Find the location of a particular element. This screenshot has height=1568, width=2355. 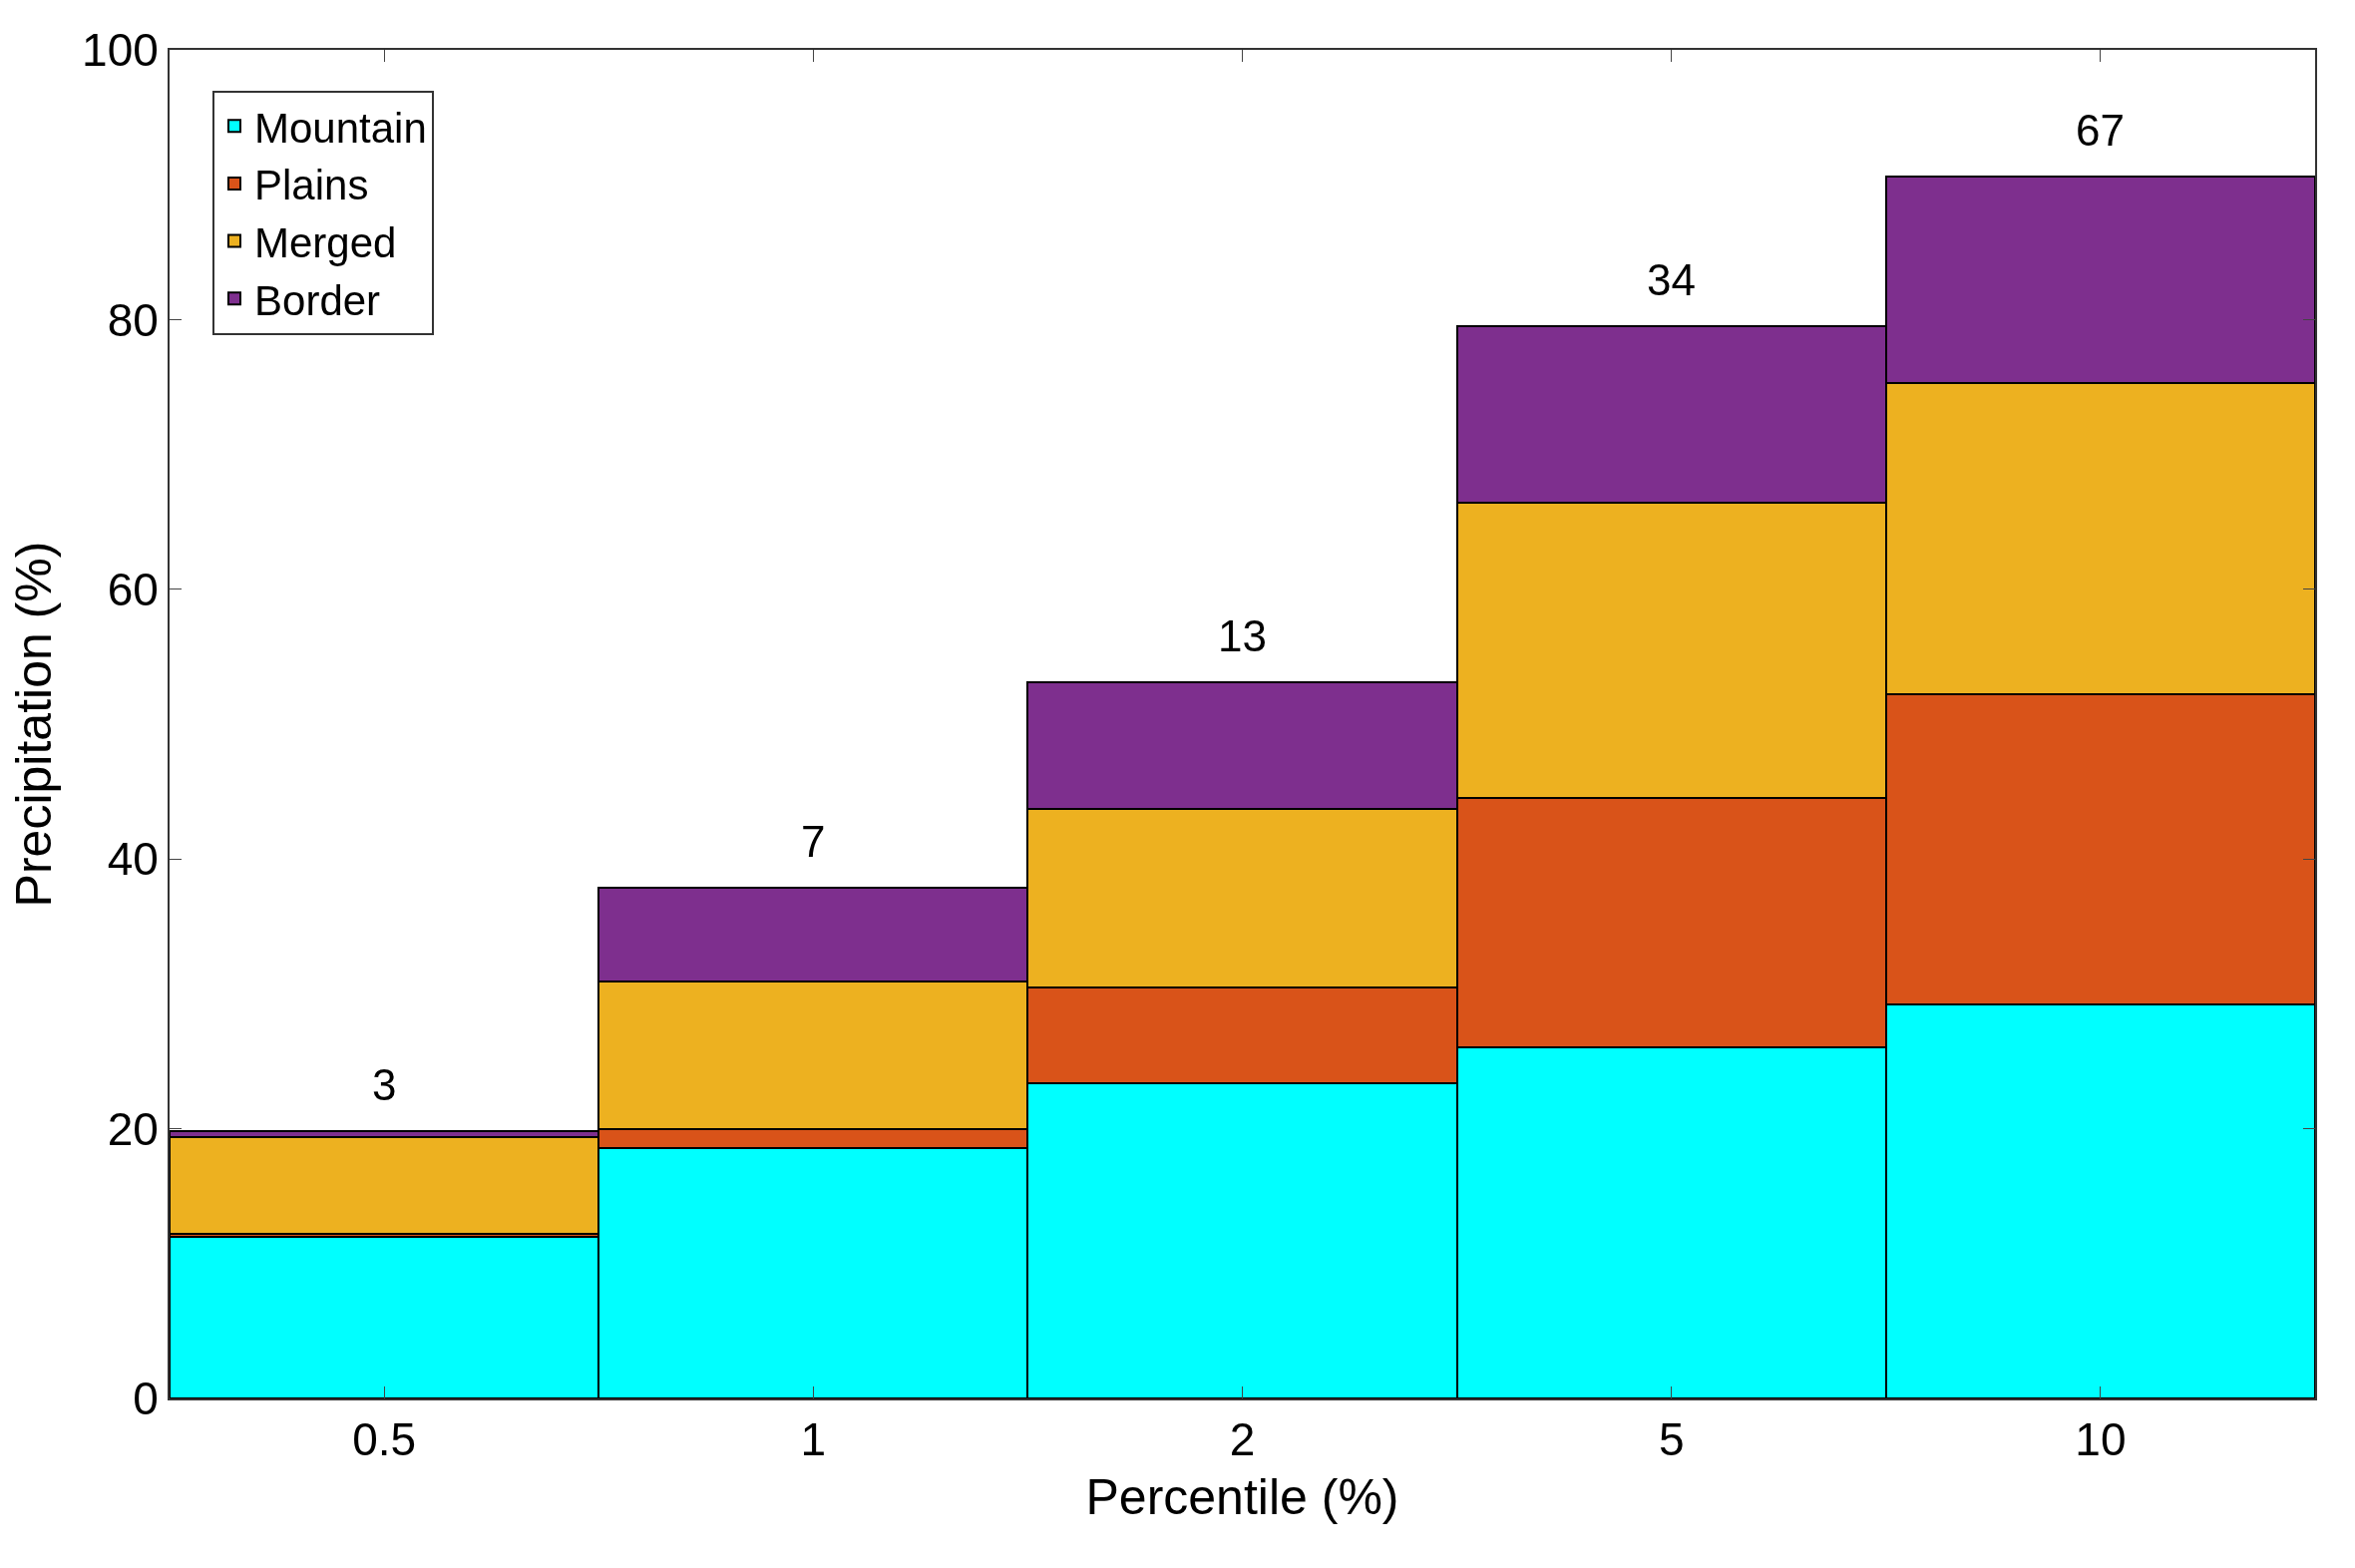

legend-label: Border is located at coordinates (317, 300).